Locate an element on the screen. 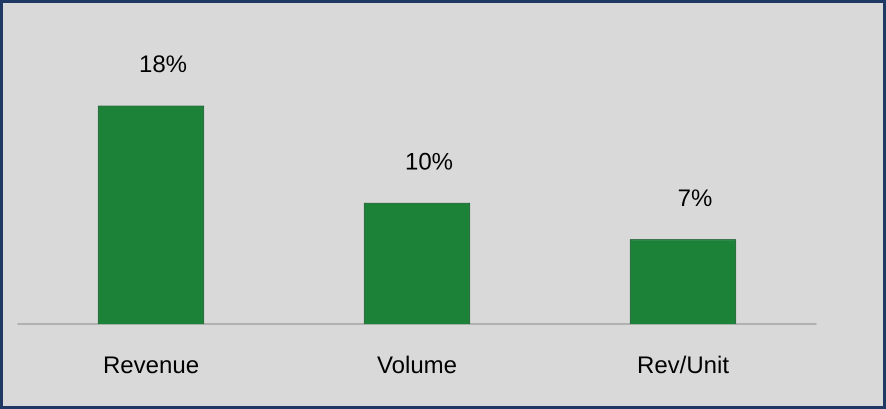 This screenshot has height=409, width=886. data-label: 7% is located at coordinates (695, 198).